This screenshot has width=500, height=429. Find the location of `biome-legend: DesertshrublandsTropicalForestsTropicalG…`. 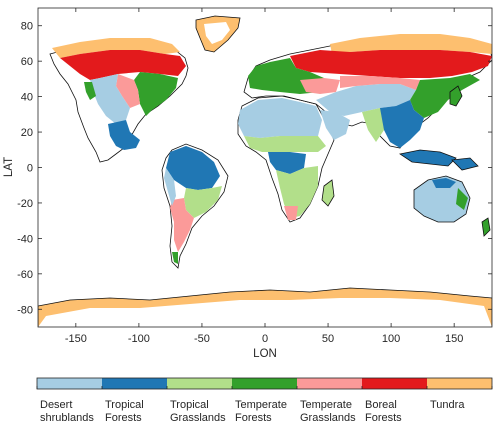

biome-legend: DesertshrublandsTropicalForestsTropicalG… is located at coordinates (264, 400).